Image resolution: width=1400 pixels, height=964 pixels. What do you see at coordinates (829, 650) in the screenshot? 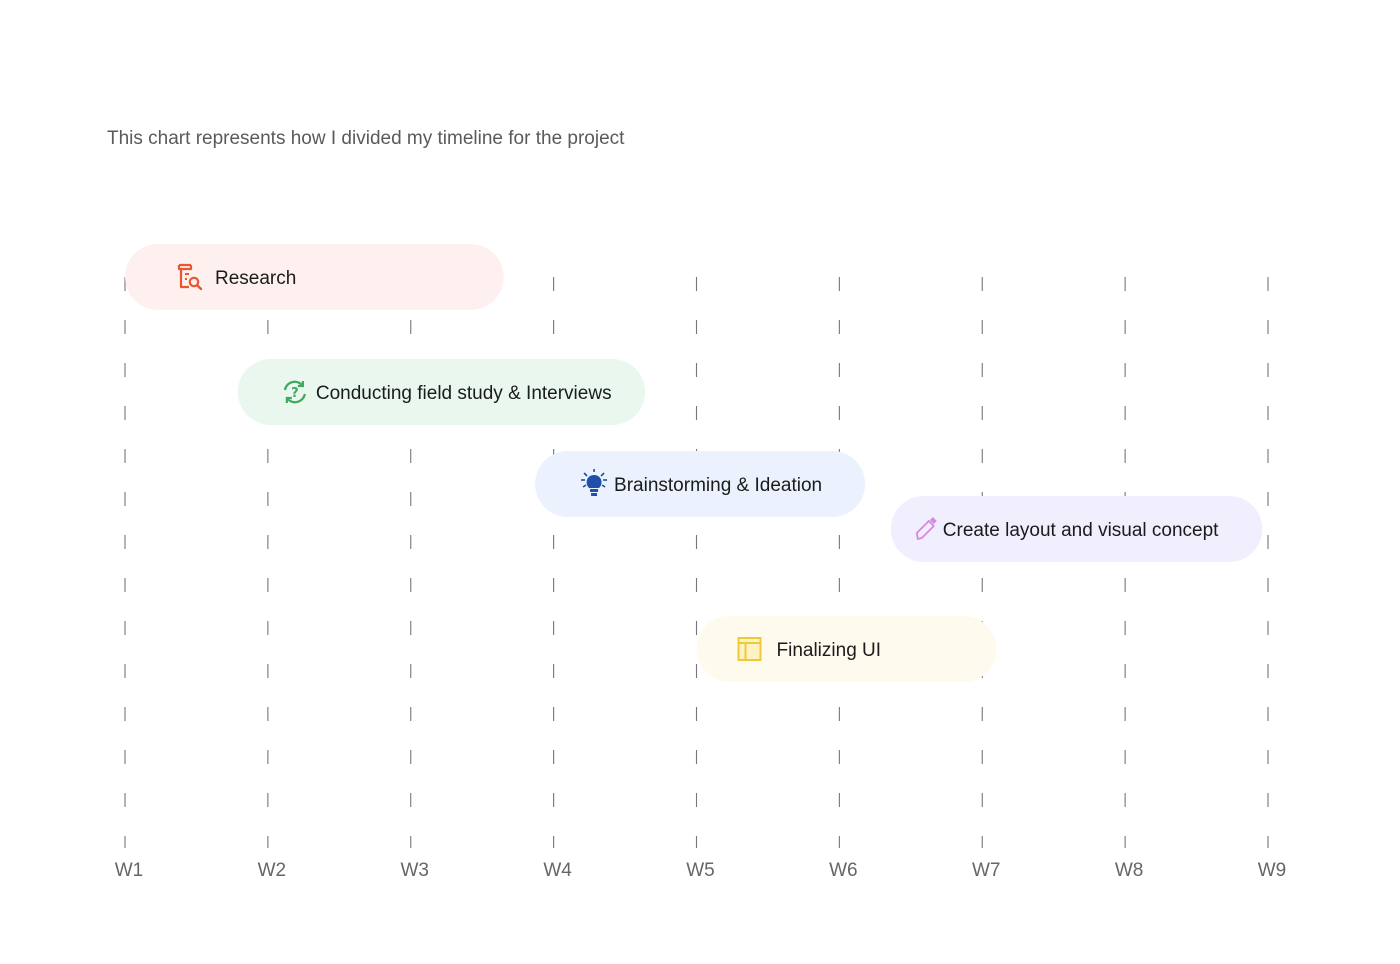
I see `task-label: Finalizing UI` at bounding box center [829, 650].